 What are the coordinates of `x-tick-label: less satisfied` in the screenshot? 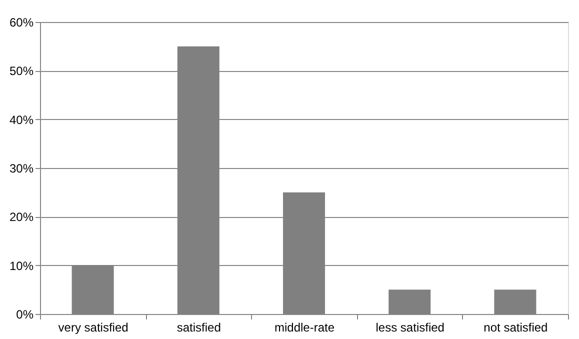 It's located at (410, 327).